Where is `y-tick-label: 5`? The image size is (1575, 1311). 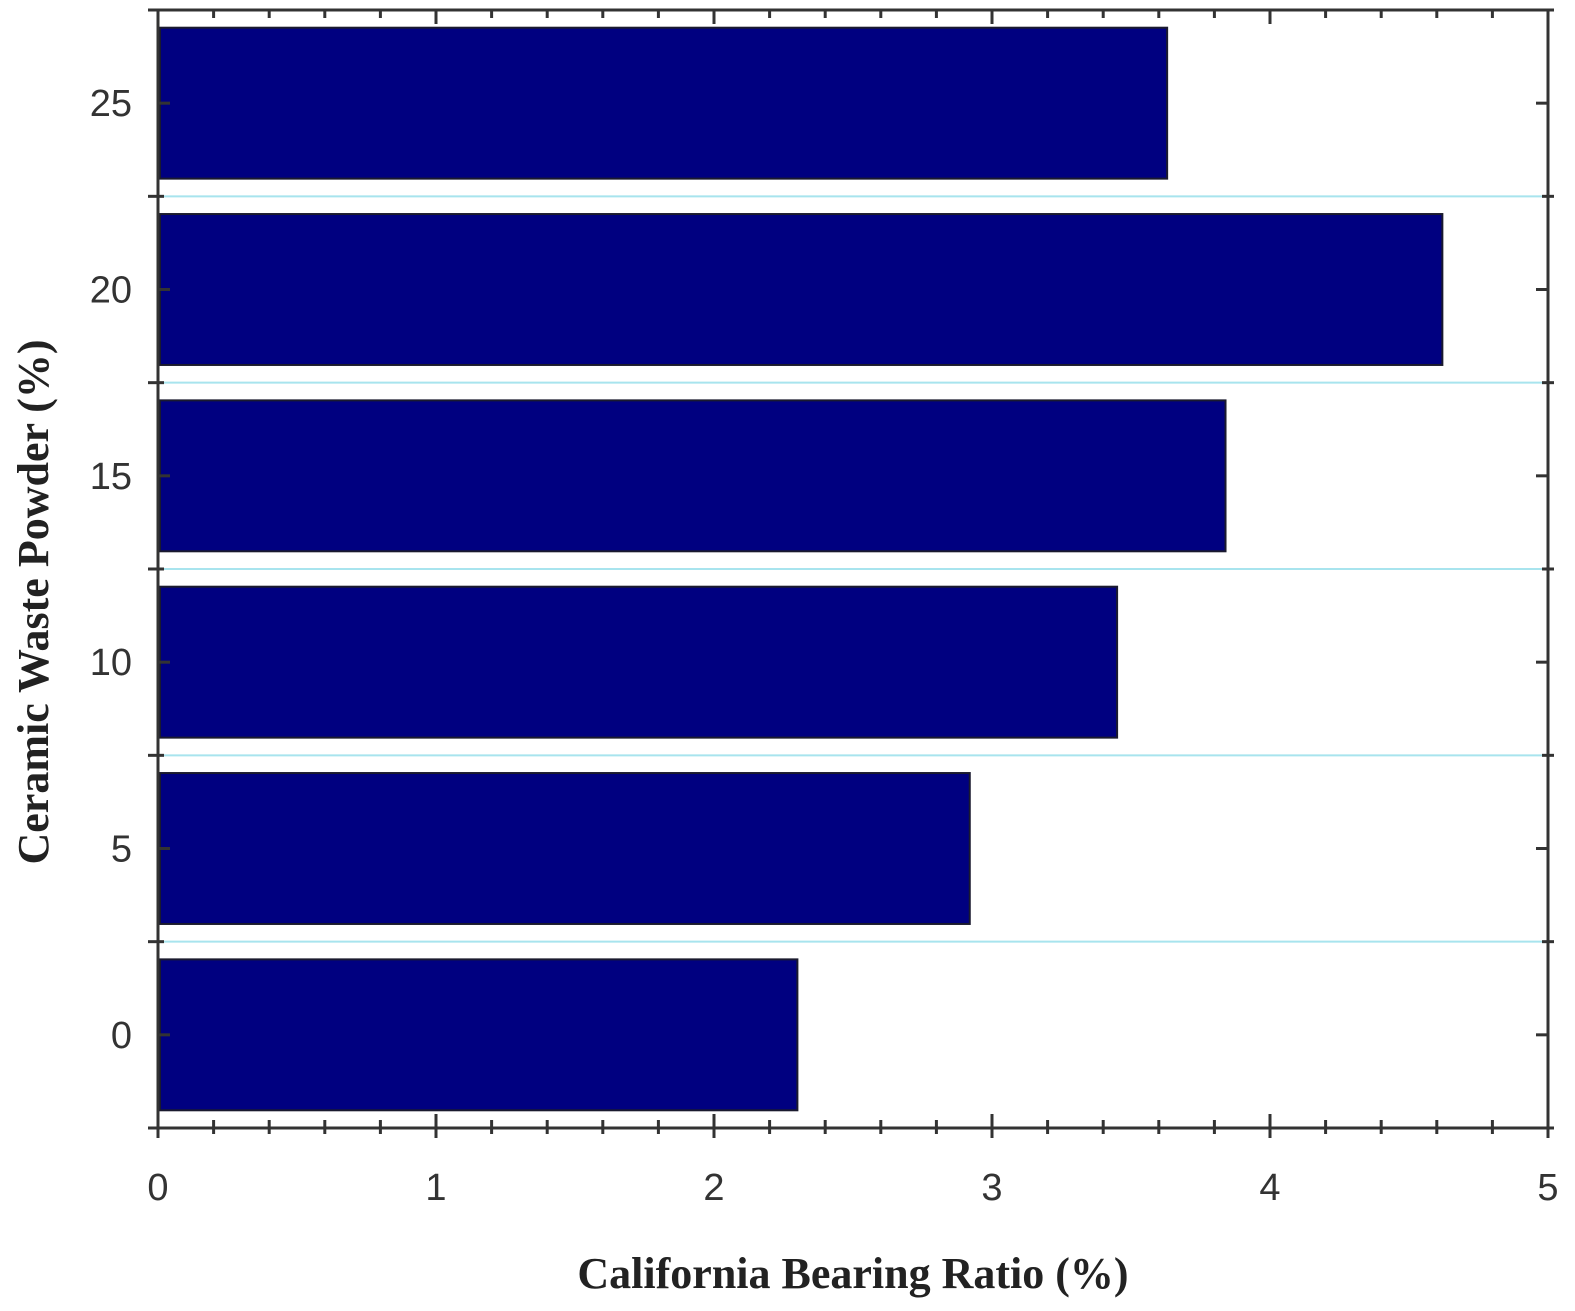 y-tick-label: 5 is located at coordinates (121, 850).